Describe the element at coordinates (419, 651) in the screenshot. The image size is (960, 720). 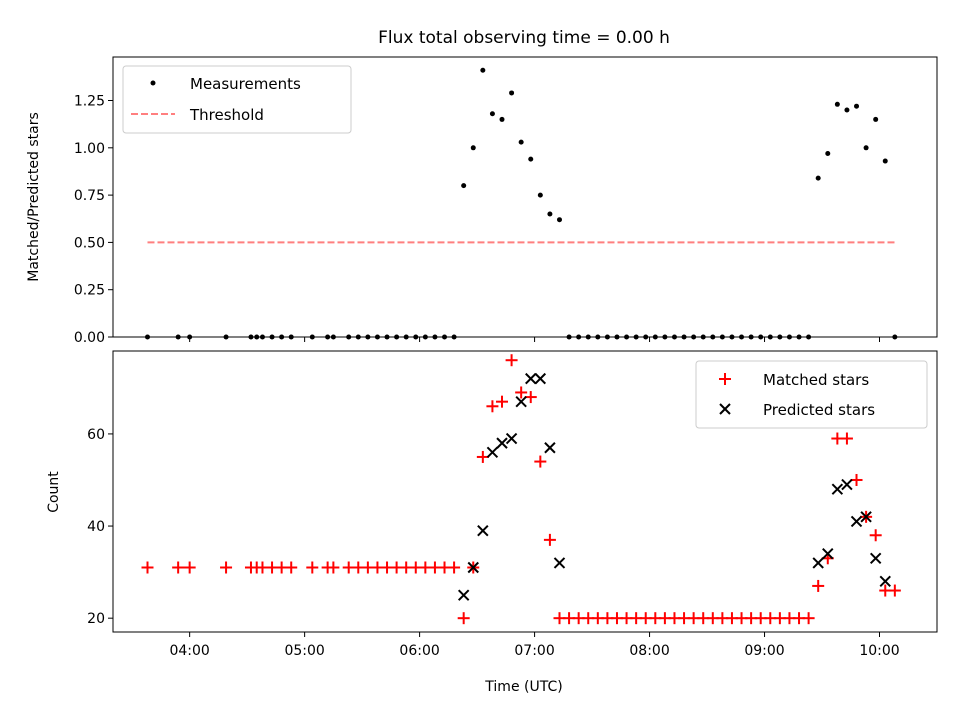
I see `x-tick-label: 06:00` at that location.